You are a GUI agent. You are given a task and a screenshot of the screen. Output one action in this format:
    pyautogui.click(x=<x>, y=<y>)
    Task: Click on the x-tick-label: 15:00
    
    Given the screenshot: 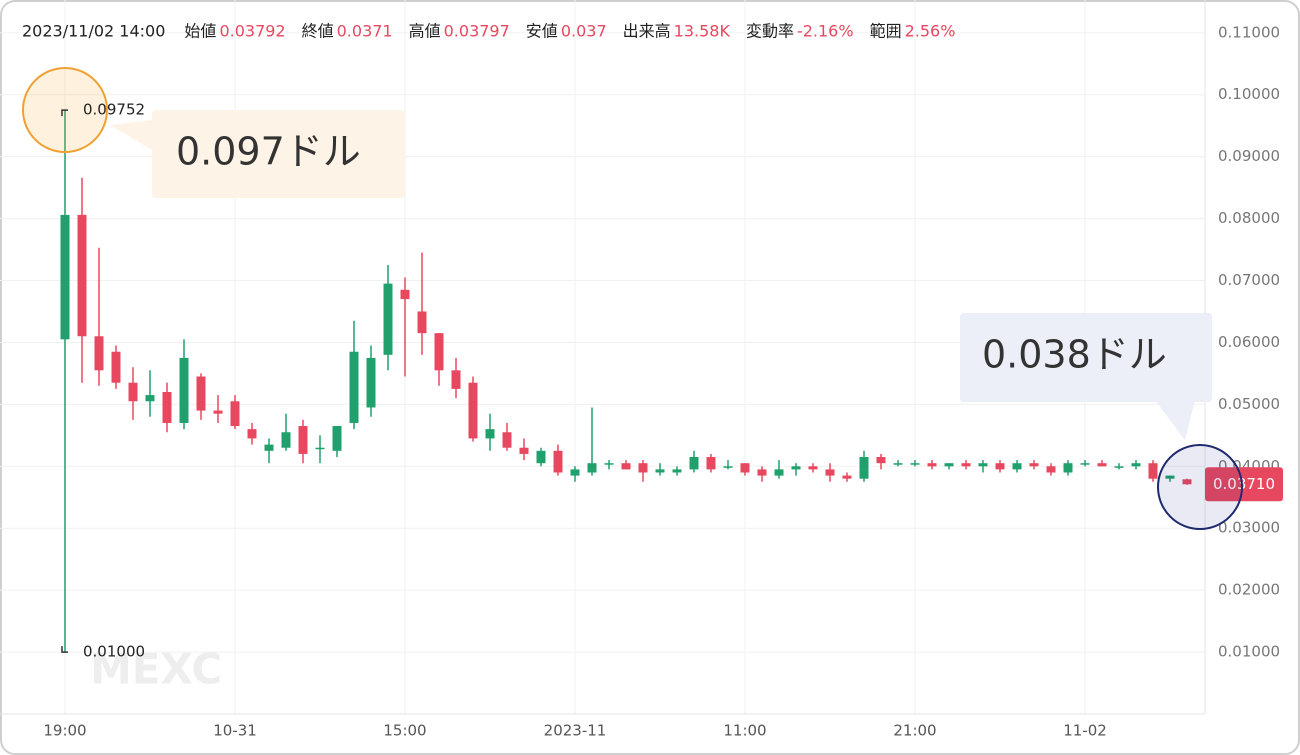 What is the action you would take?
    pyautogui.click(x=404, y=731)
    